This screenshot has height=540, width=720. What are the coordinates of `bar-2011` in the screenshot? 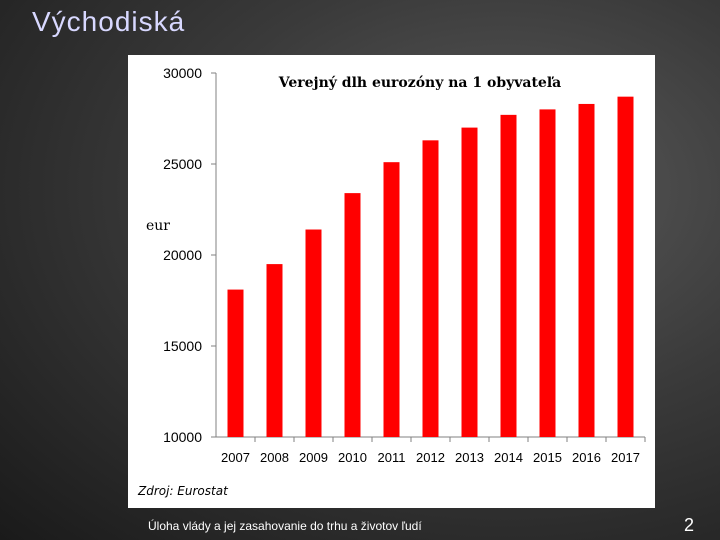 It's located at (391, 299).